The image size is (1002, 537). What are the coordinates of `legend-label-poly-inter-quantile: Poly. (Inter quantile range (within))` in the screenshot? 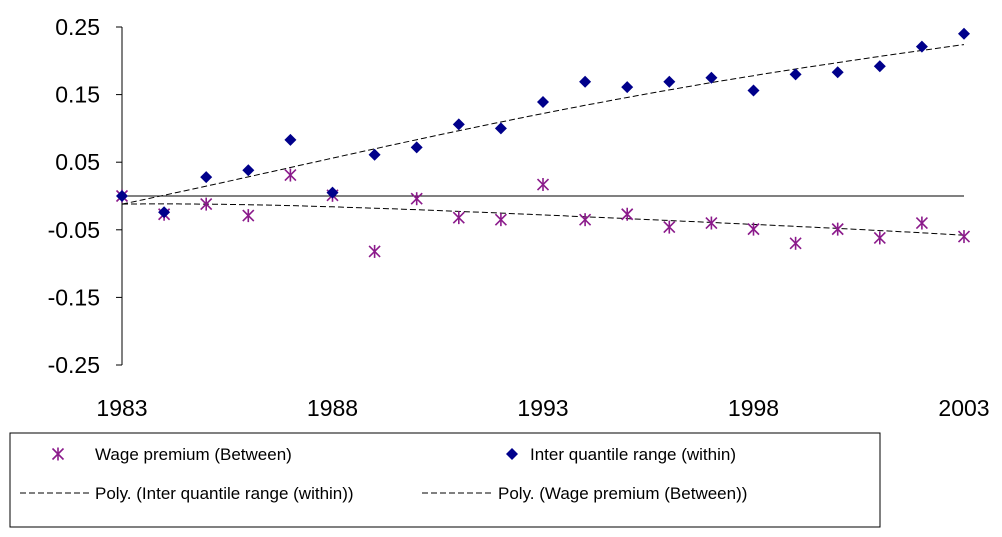 It's located at (224, 493).